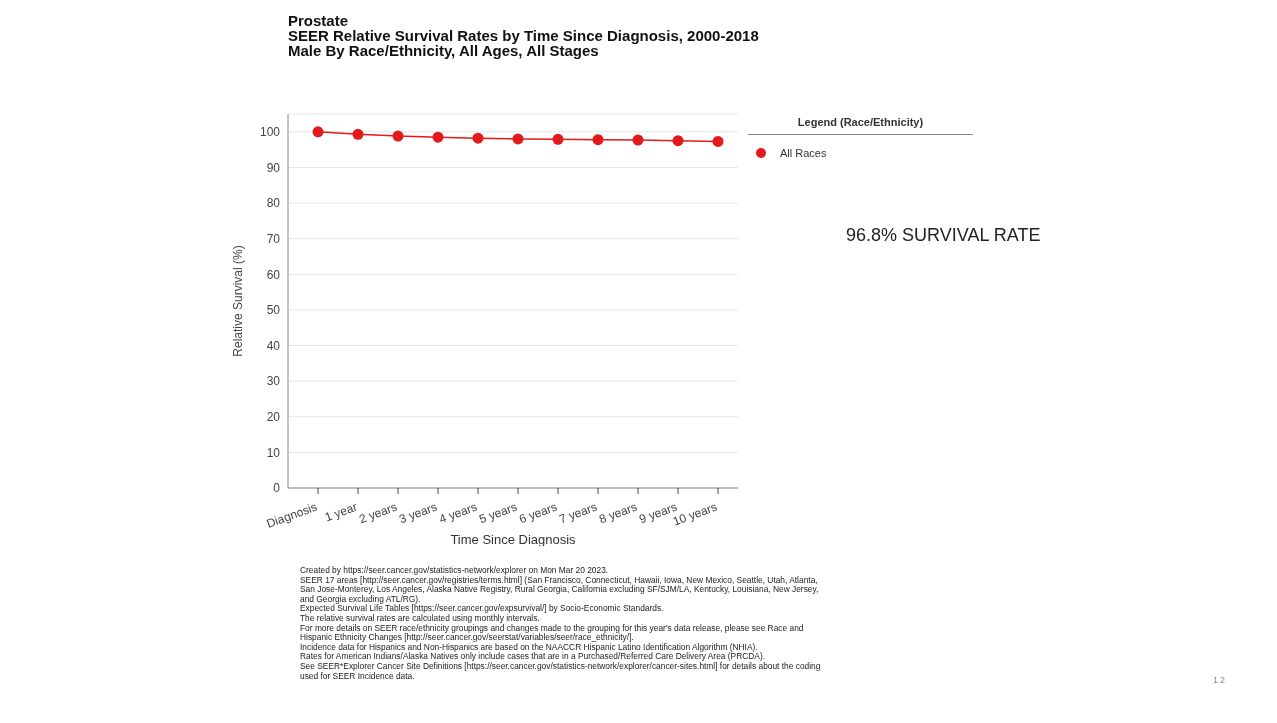  Describe the element at coordinates (455, 570) in the screenshot. I see `text: Created by https://seer.cancer.gov/statistics-network/explorer on Mon Mar 20 2023.` at that location.